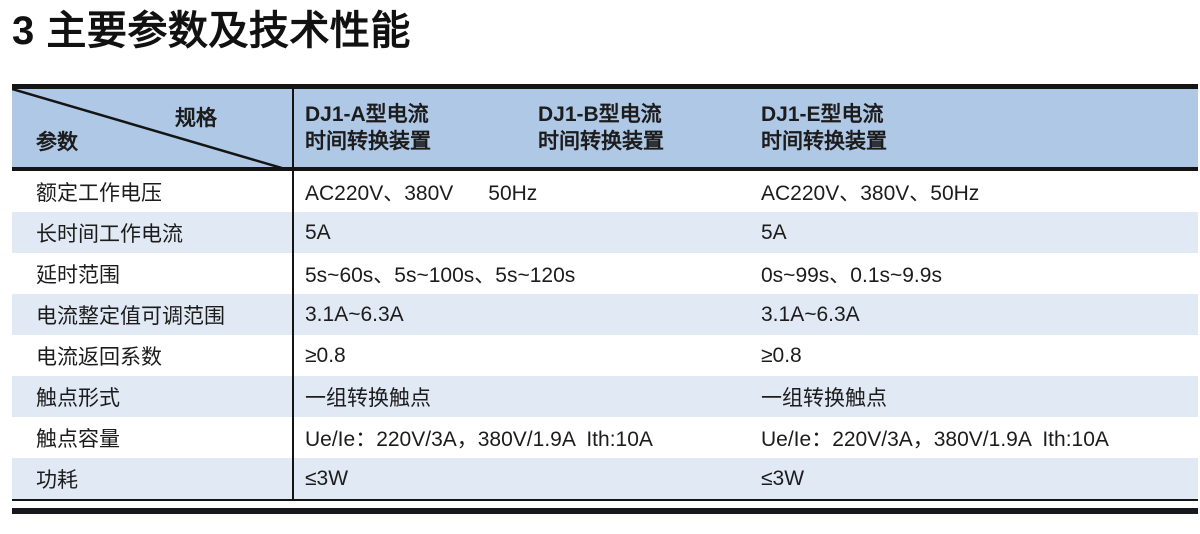 The height and width of the screenshot is (534, 1200). I want to click on value-e-cell: 5A, so click(774, 232).